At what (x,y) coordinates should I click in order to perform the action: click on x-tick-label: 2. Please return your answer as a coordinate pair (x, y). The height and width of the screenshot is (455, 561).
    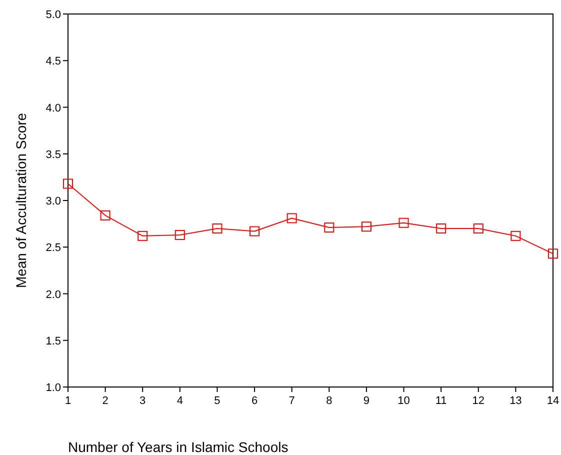
    Looking at the image, I should click on (105, 401).